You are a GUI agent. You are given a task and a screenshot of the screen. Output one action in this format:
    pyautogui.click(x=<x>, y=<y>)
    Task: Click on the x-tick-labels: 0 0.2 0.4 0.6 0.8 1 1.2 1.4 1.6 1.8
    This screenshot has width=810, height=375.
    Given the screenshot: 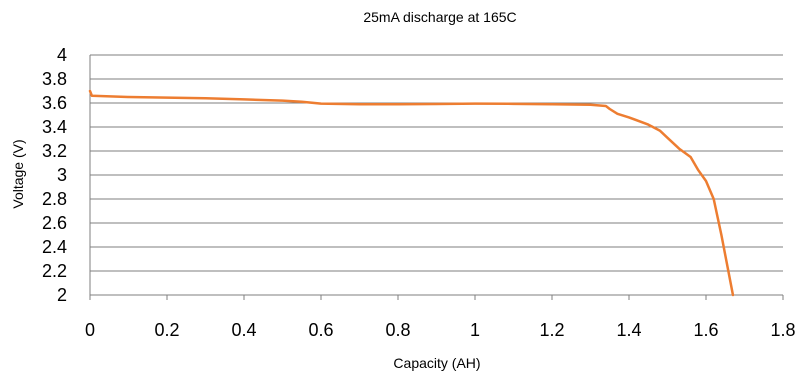 What is the action you would take?
    pyautogui.click(x=440, y=330)
    